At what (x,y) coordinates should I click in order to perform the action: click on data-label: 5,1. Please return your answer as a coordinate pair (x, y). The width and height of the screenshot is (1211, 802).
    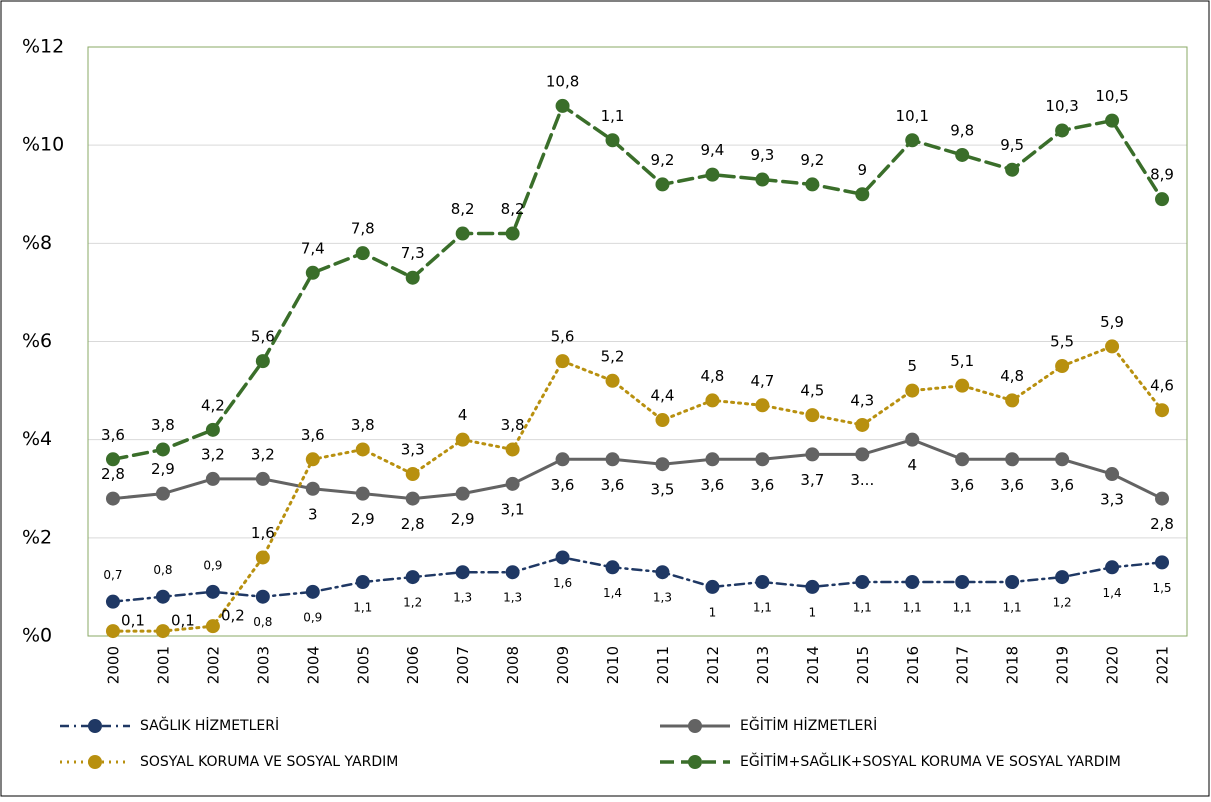
    Looking at the image, I should click on (962, 361).